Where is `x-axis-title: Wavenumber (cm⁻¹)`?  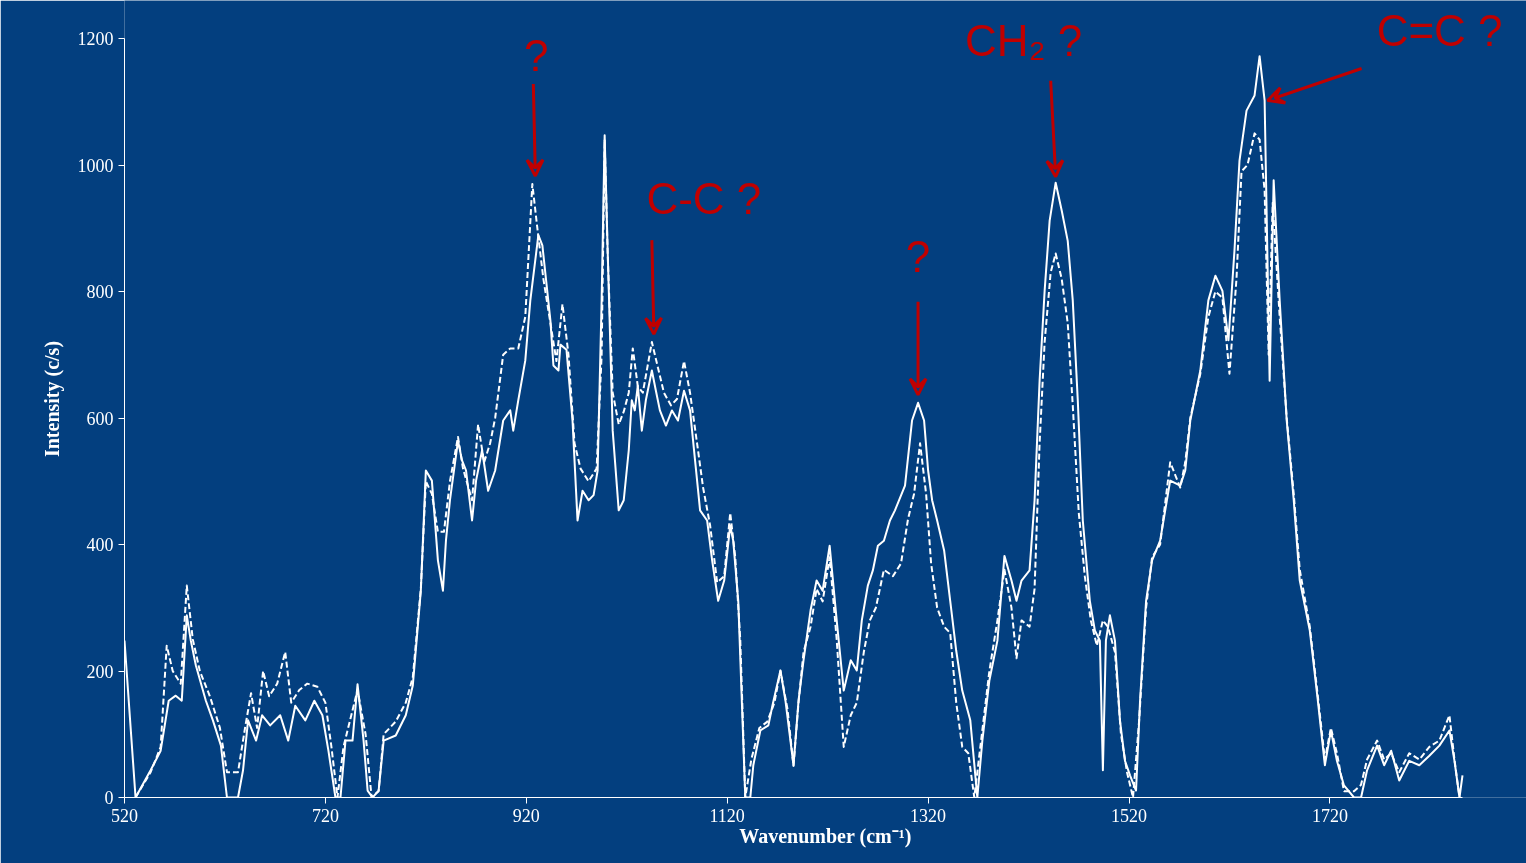
x-axis-title: Wavenumber (cm⁻¹) is located at coordinates (825, 836).